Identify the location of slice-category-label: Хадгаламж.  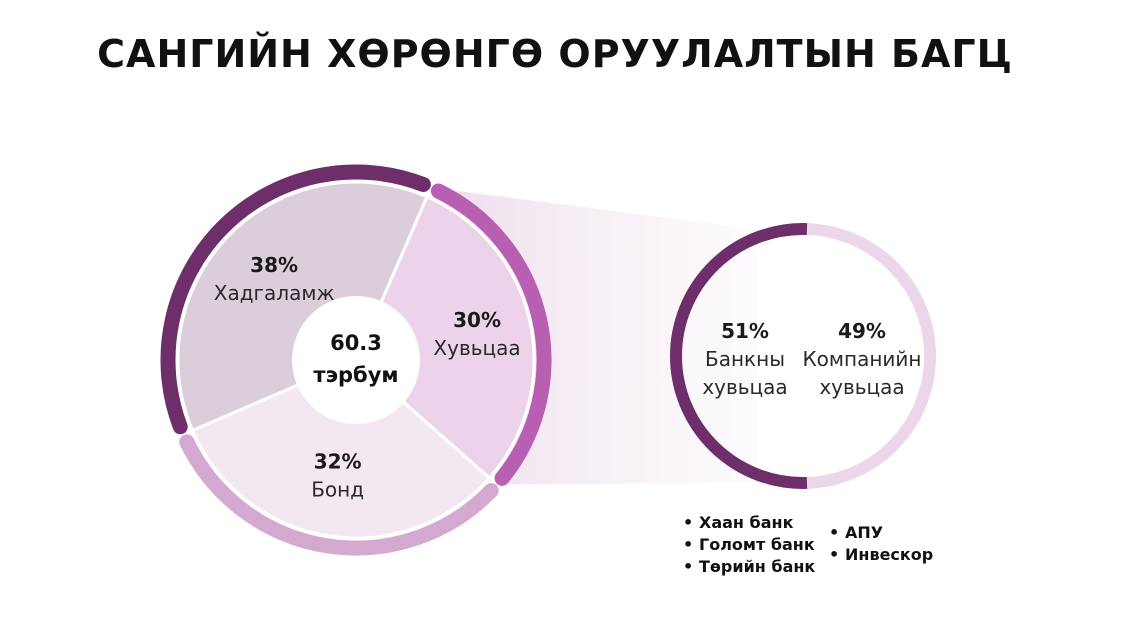
(274, 293).